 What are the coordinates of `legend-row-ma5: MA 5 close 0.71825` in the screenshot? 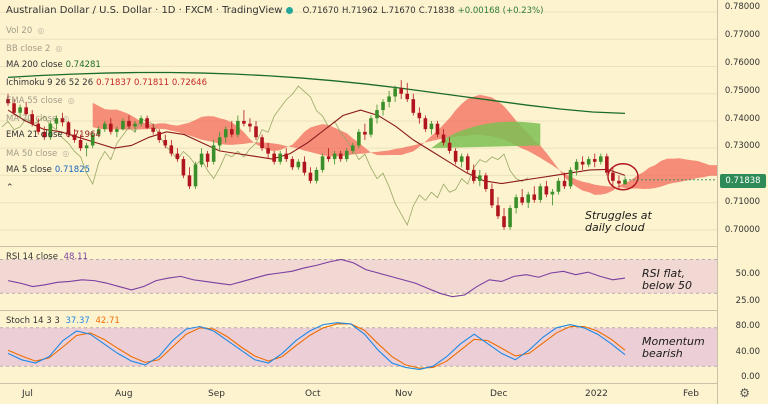 It's located at (106, 171).